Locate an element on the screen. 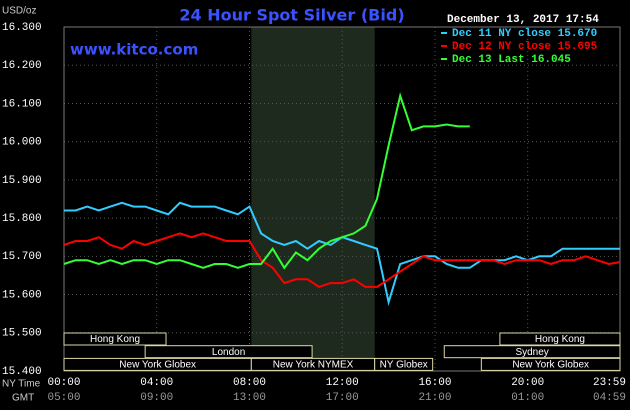  x-tick-label: 00:00 is located at coordinates (63, 383).